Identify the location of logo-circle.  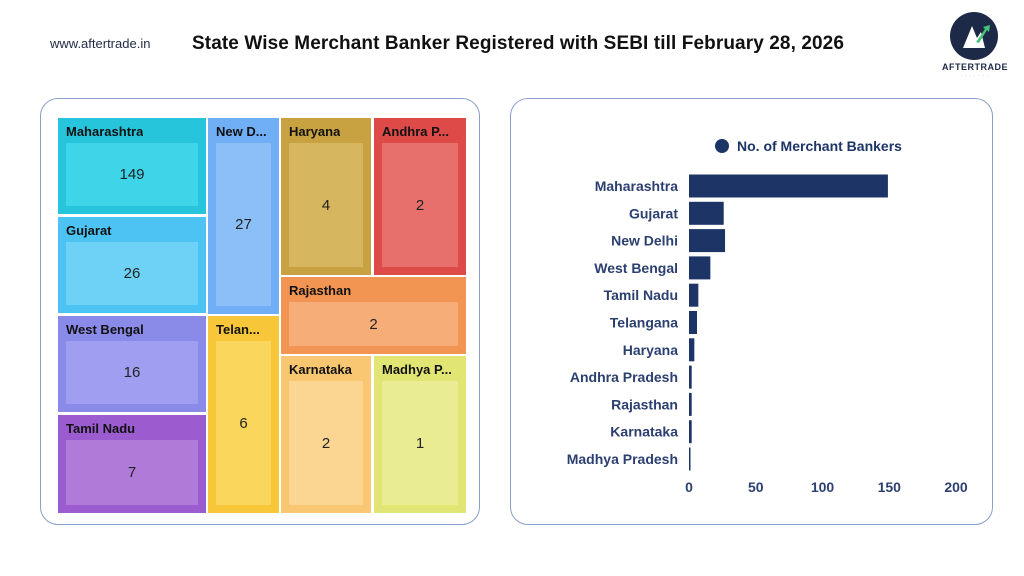
(974, 36).